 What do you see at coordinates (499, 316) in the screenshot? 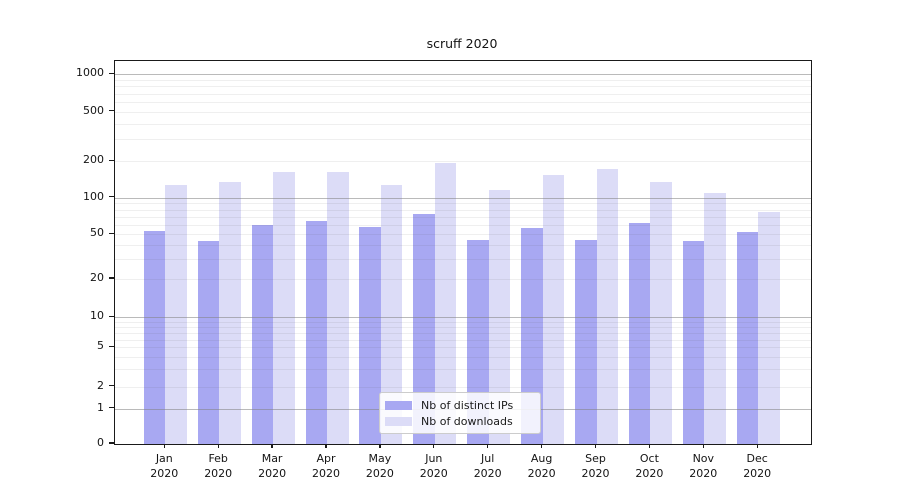
I see `bar-downloads-jul` at bounding box center [499, 316].